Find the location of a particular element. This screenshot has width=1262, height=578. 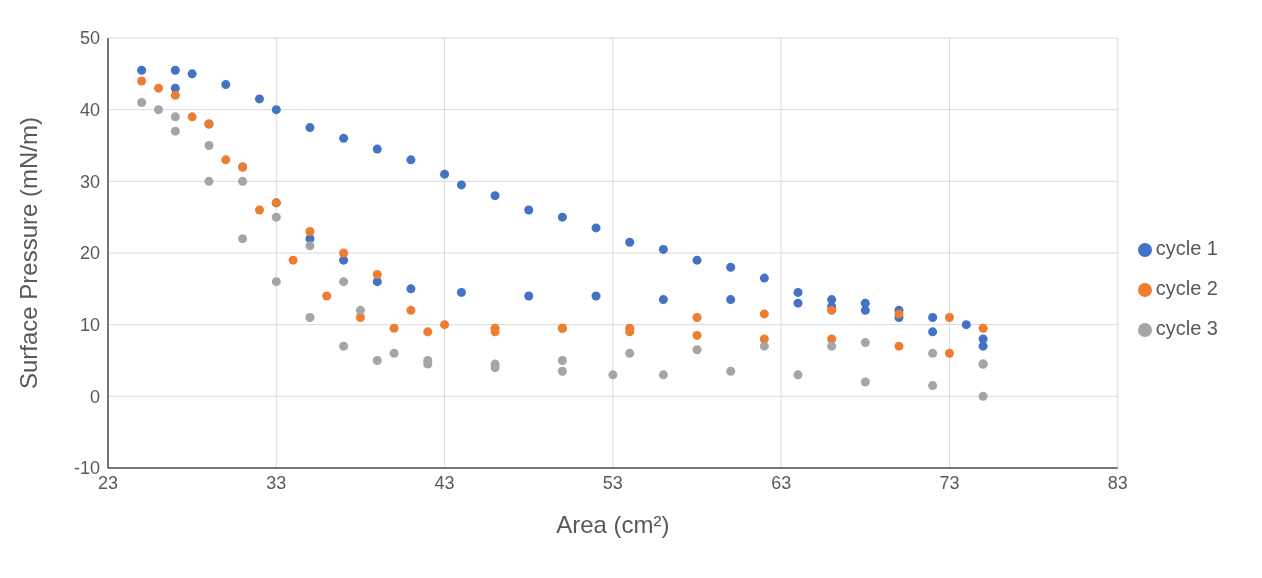

x-tick-label: 73 is located at coordinates (949, 482).